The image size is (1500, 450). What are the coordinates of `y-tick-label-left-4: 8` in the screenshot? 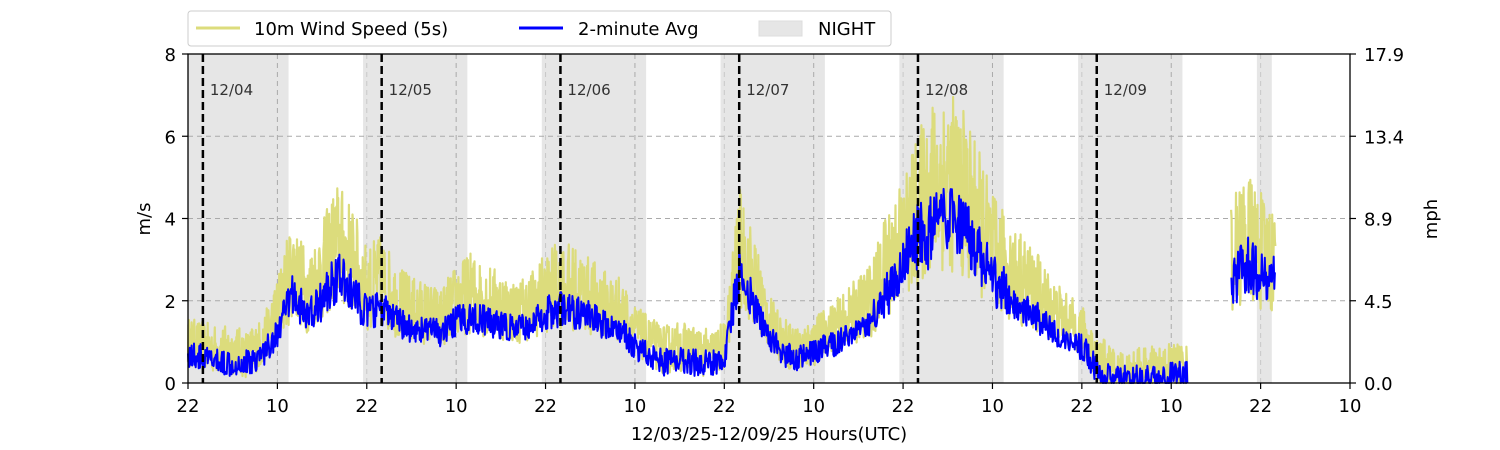 It's located at (170, 55).